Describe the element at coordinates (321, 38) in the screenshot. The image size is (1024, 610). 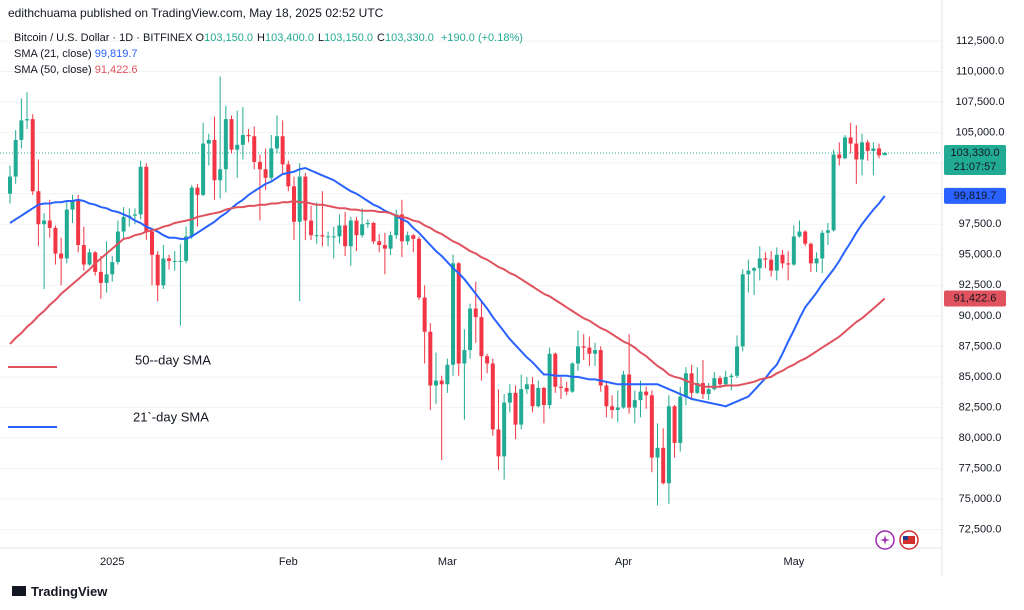
I see `ohlc-key: L` at that location.